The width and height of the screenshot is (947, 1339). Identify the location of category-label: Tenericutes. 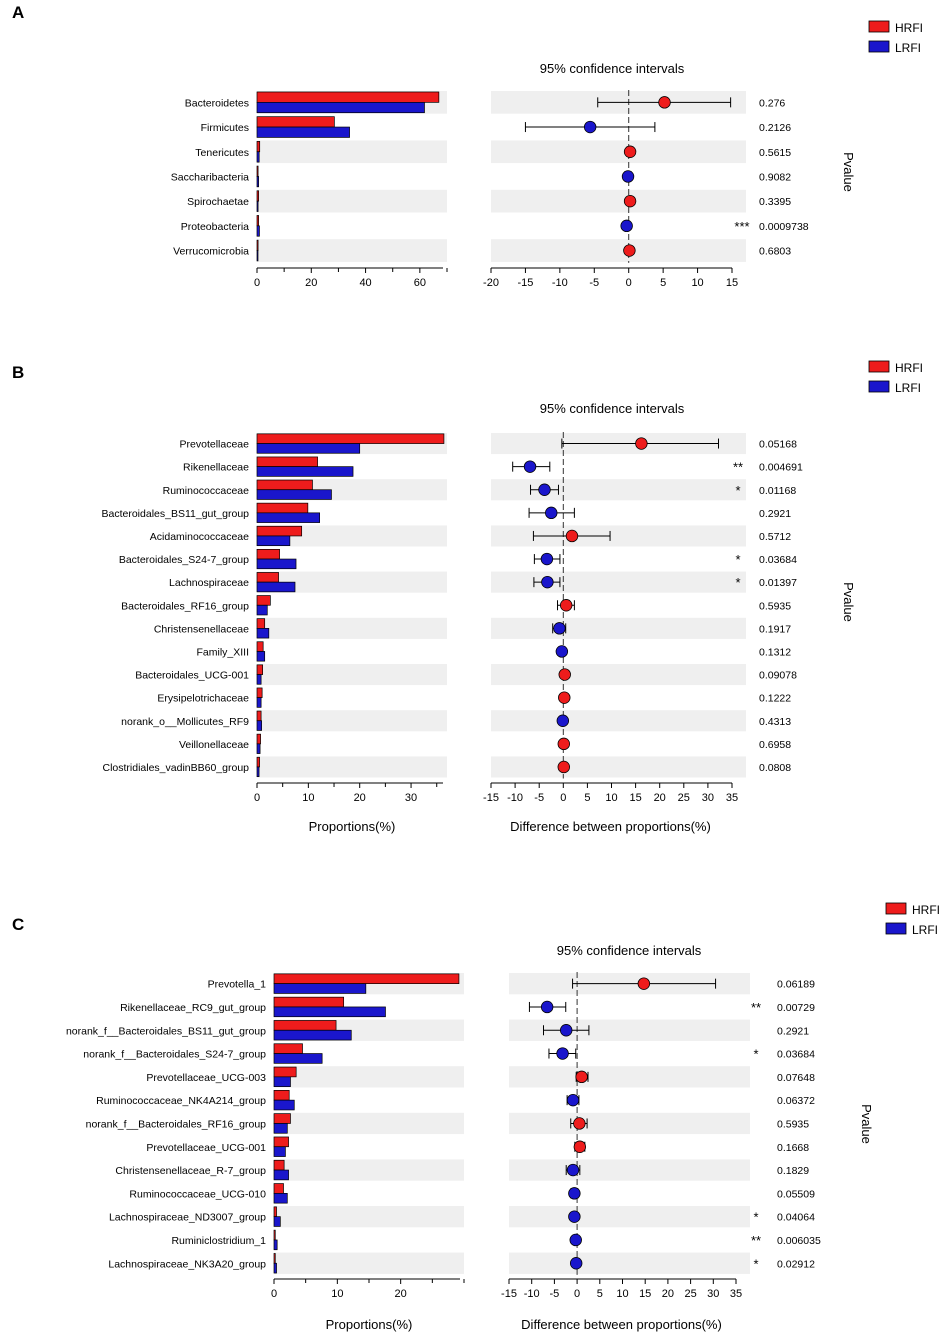
(222, 153).